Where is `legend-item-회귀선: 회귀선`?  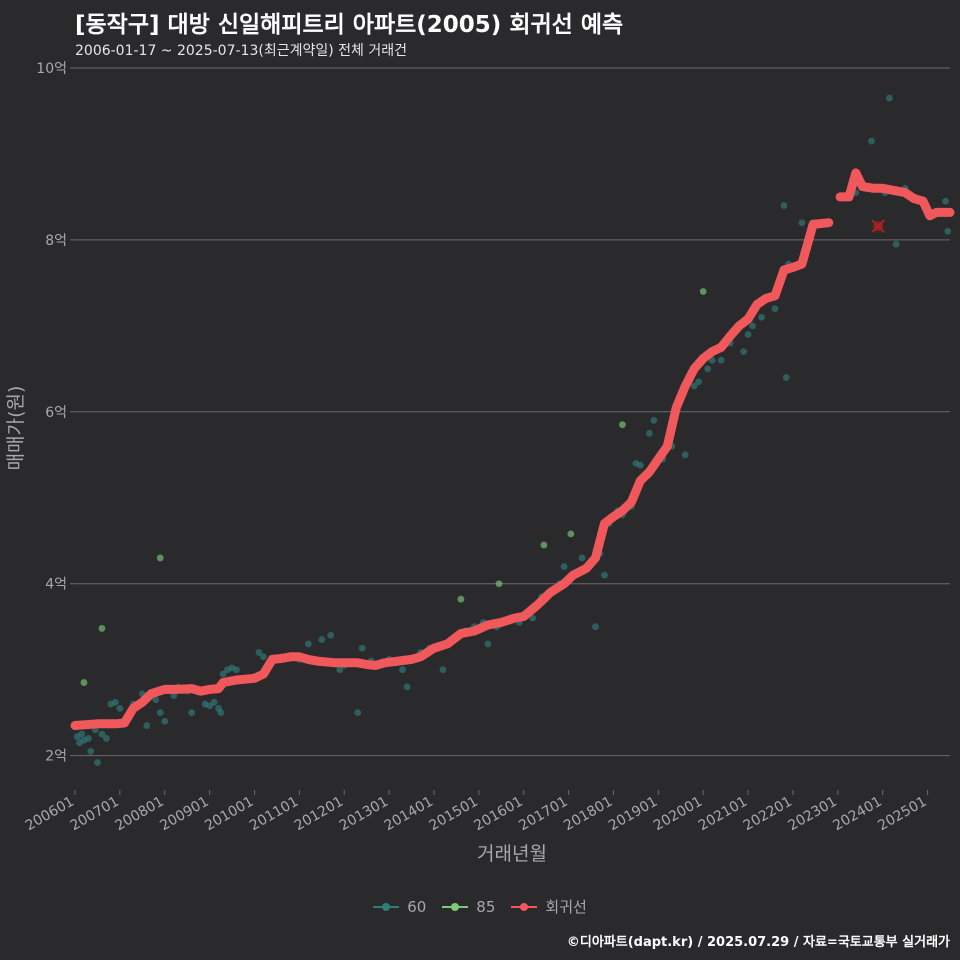
legend-item-회귀선: 회귀선 is located at coordinates (549, 906).